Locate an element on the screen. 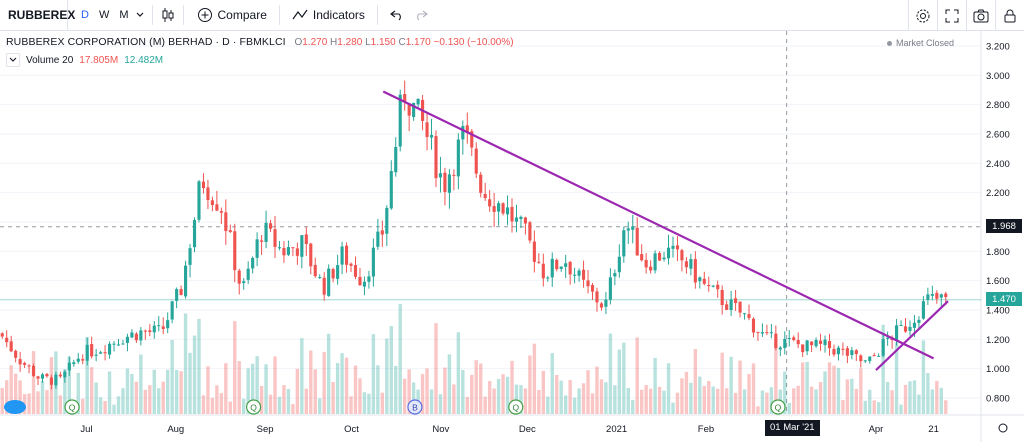 Image resolution: width=1024 pixels, height=442 pixels. collapse-chevron-icon is located at coordinates (13, 60).